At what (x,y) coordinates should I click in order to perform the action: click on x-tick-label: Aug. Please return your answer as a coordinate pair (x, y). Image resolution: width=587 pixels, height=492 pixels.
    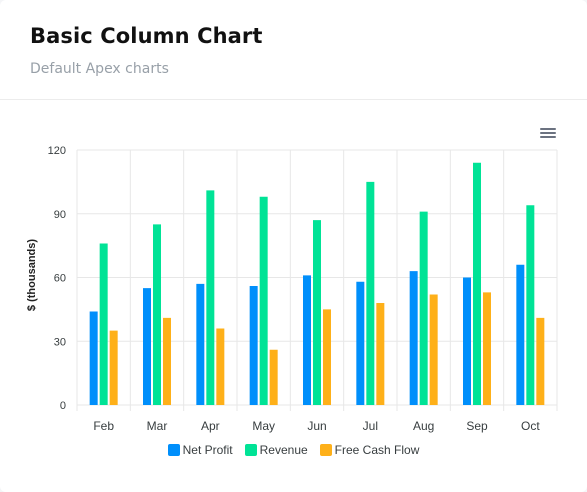
    Looking at the image, I should click on (423, 426).